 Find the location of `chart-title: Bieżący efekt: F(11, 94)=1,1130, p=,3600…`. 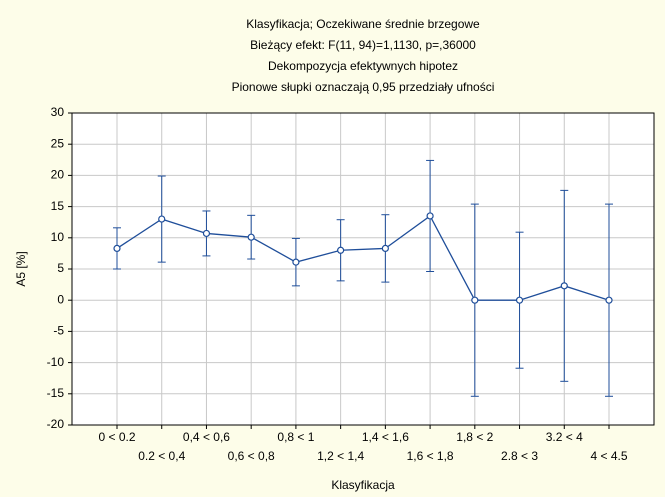

chart-title: Bieżący efekt: F(11, 94)=1,1130, p=,3600… is located at coordinates (363, 45).